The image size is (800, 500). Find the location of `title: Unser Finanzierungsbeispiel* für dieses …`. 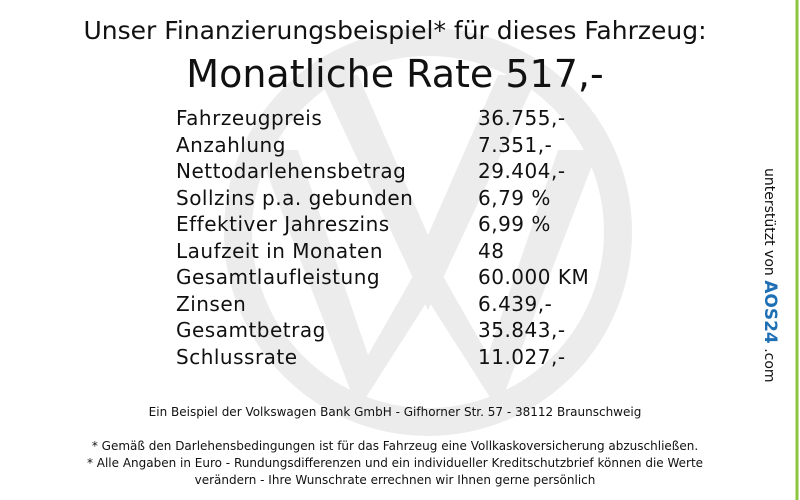

title: Unser Finanzierungsbeispiel* für dieses … is located at coordinates (395, 30).